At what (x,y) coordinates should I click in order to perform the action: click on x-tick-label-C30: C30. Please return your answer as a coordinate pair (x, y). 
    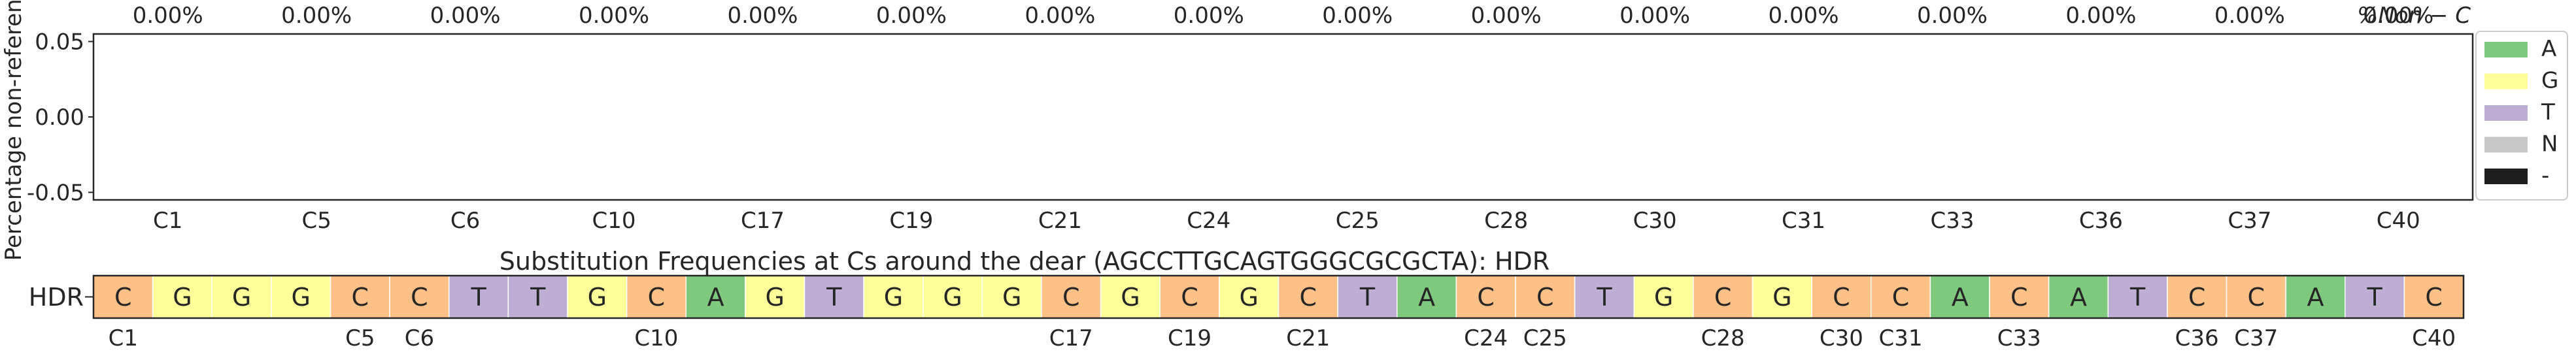
    Looking at the image, I should click on (1655, 221).